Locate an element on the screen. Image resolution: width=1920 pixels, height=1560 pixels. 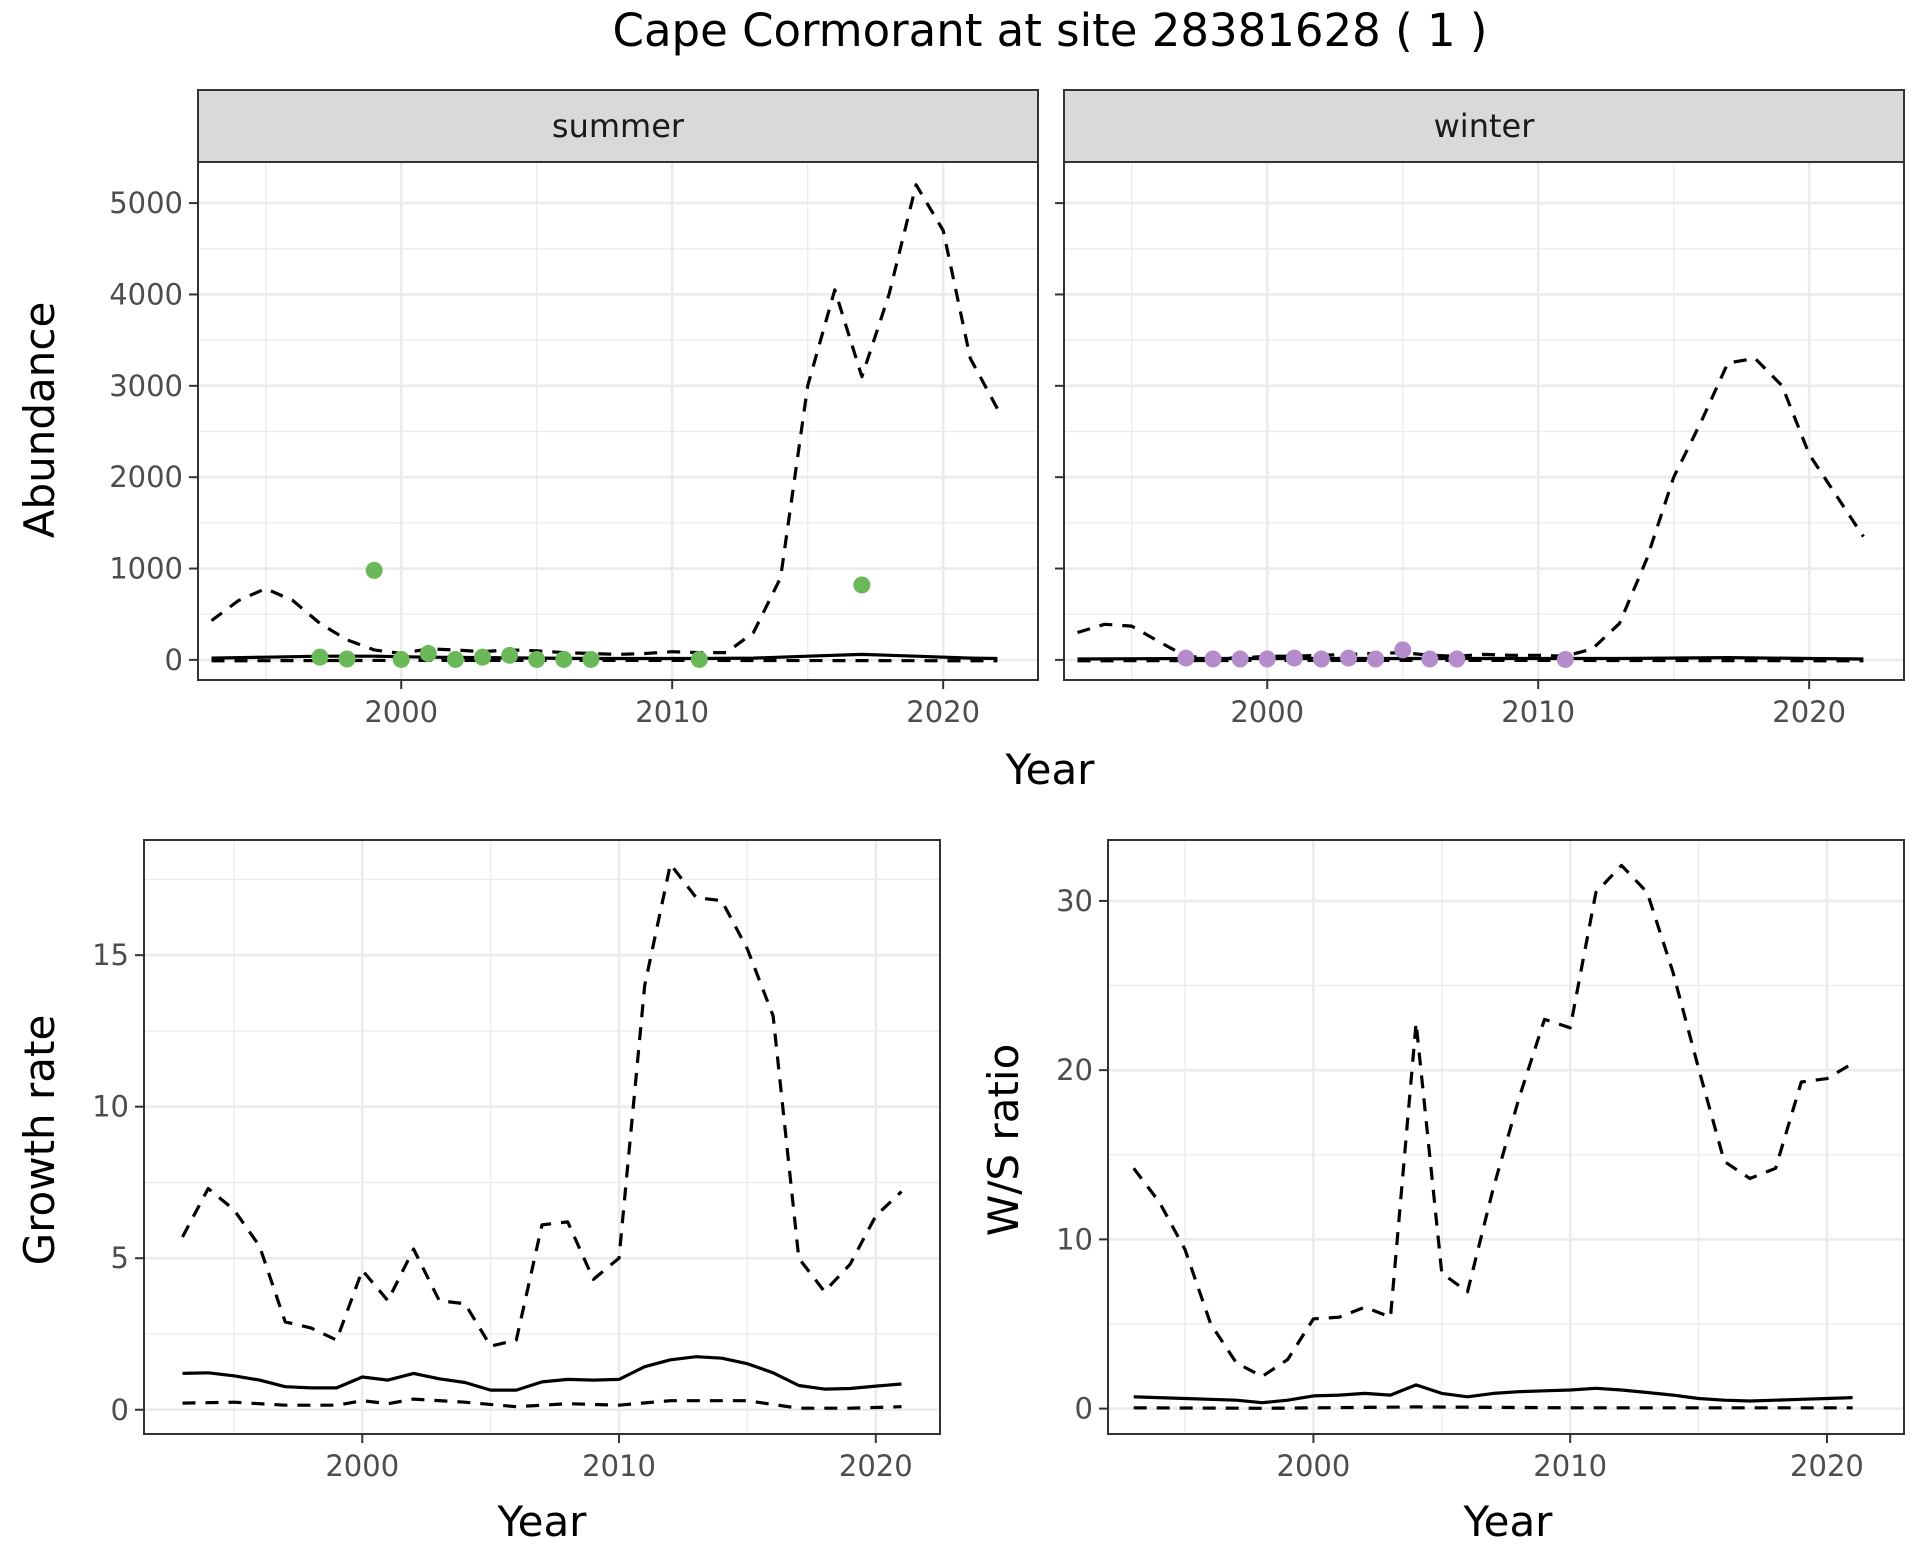
strip-summer-label: summer is located at coordinates (618, 126).